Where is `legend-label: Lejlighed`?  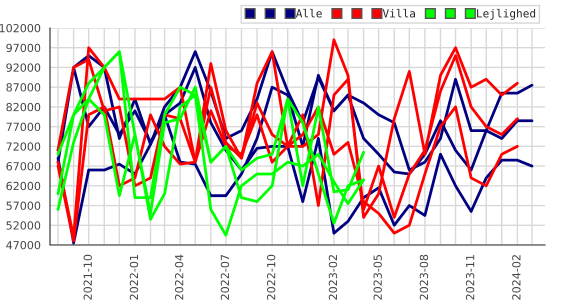
legend-label: Lejlighed is located at coordinates (506, 14).